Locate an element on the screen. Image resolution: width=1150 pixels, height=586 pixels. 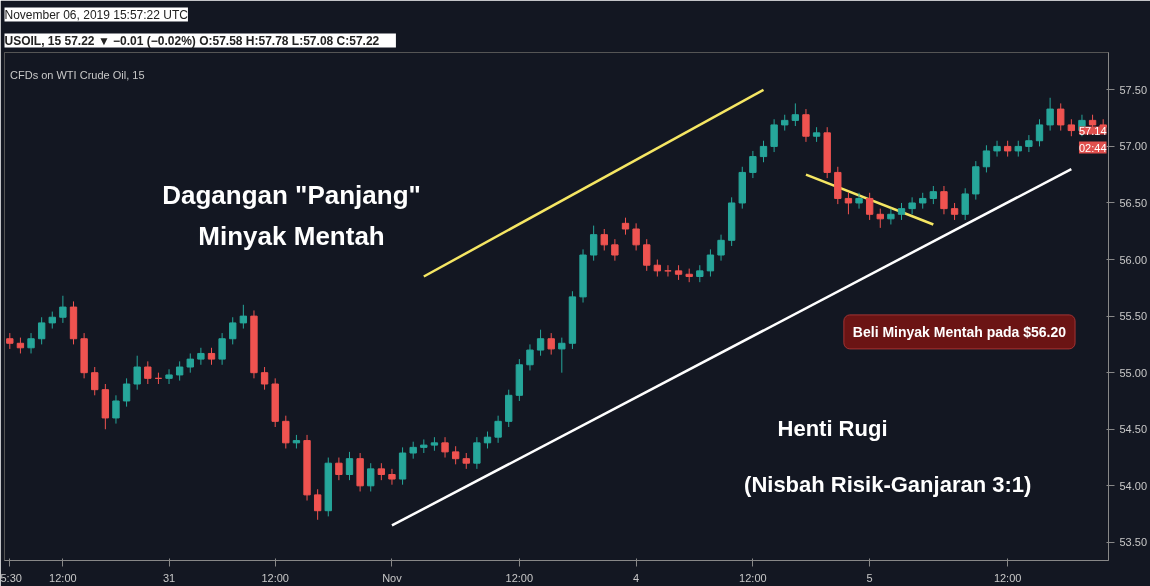
y-tick-label: 56.50 is located at coordinates (1133, 202).